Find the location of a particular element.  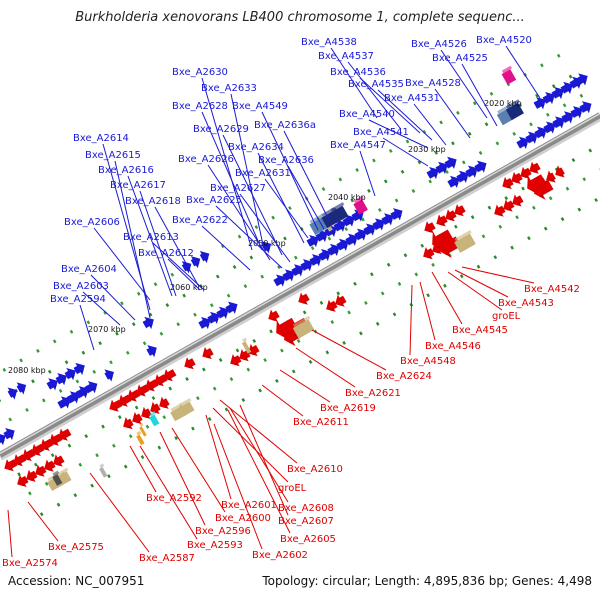

navy-block is located at coordinates (514, 110).